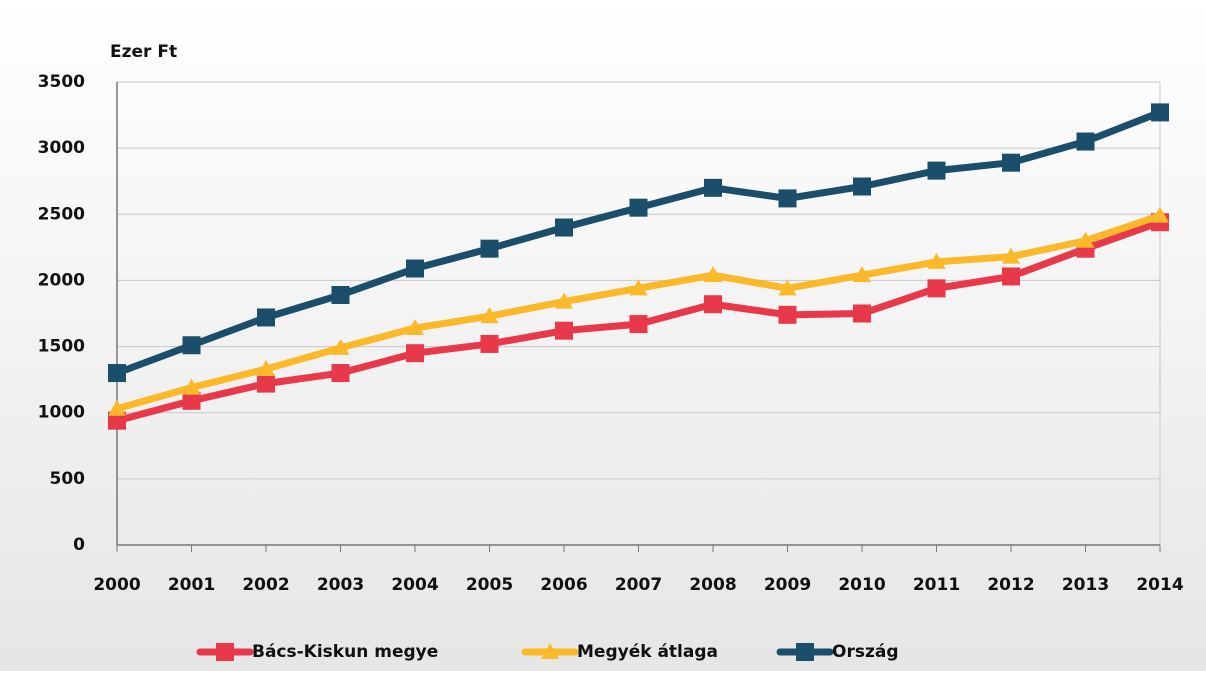  I want to click on x-tick-label: 2010, so click(861, 585).